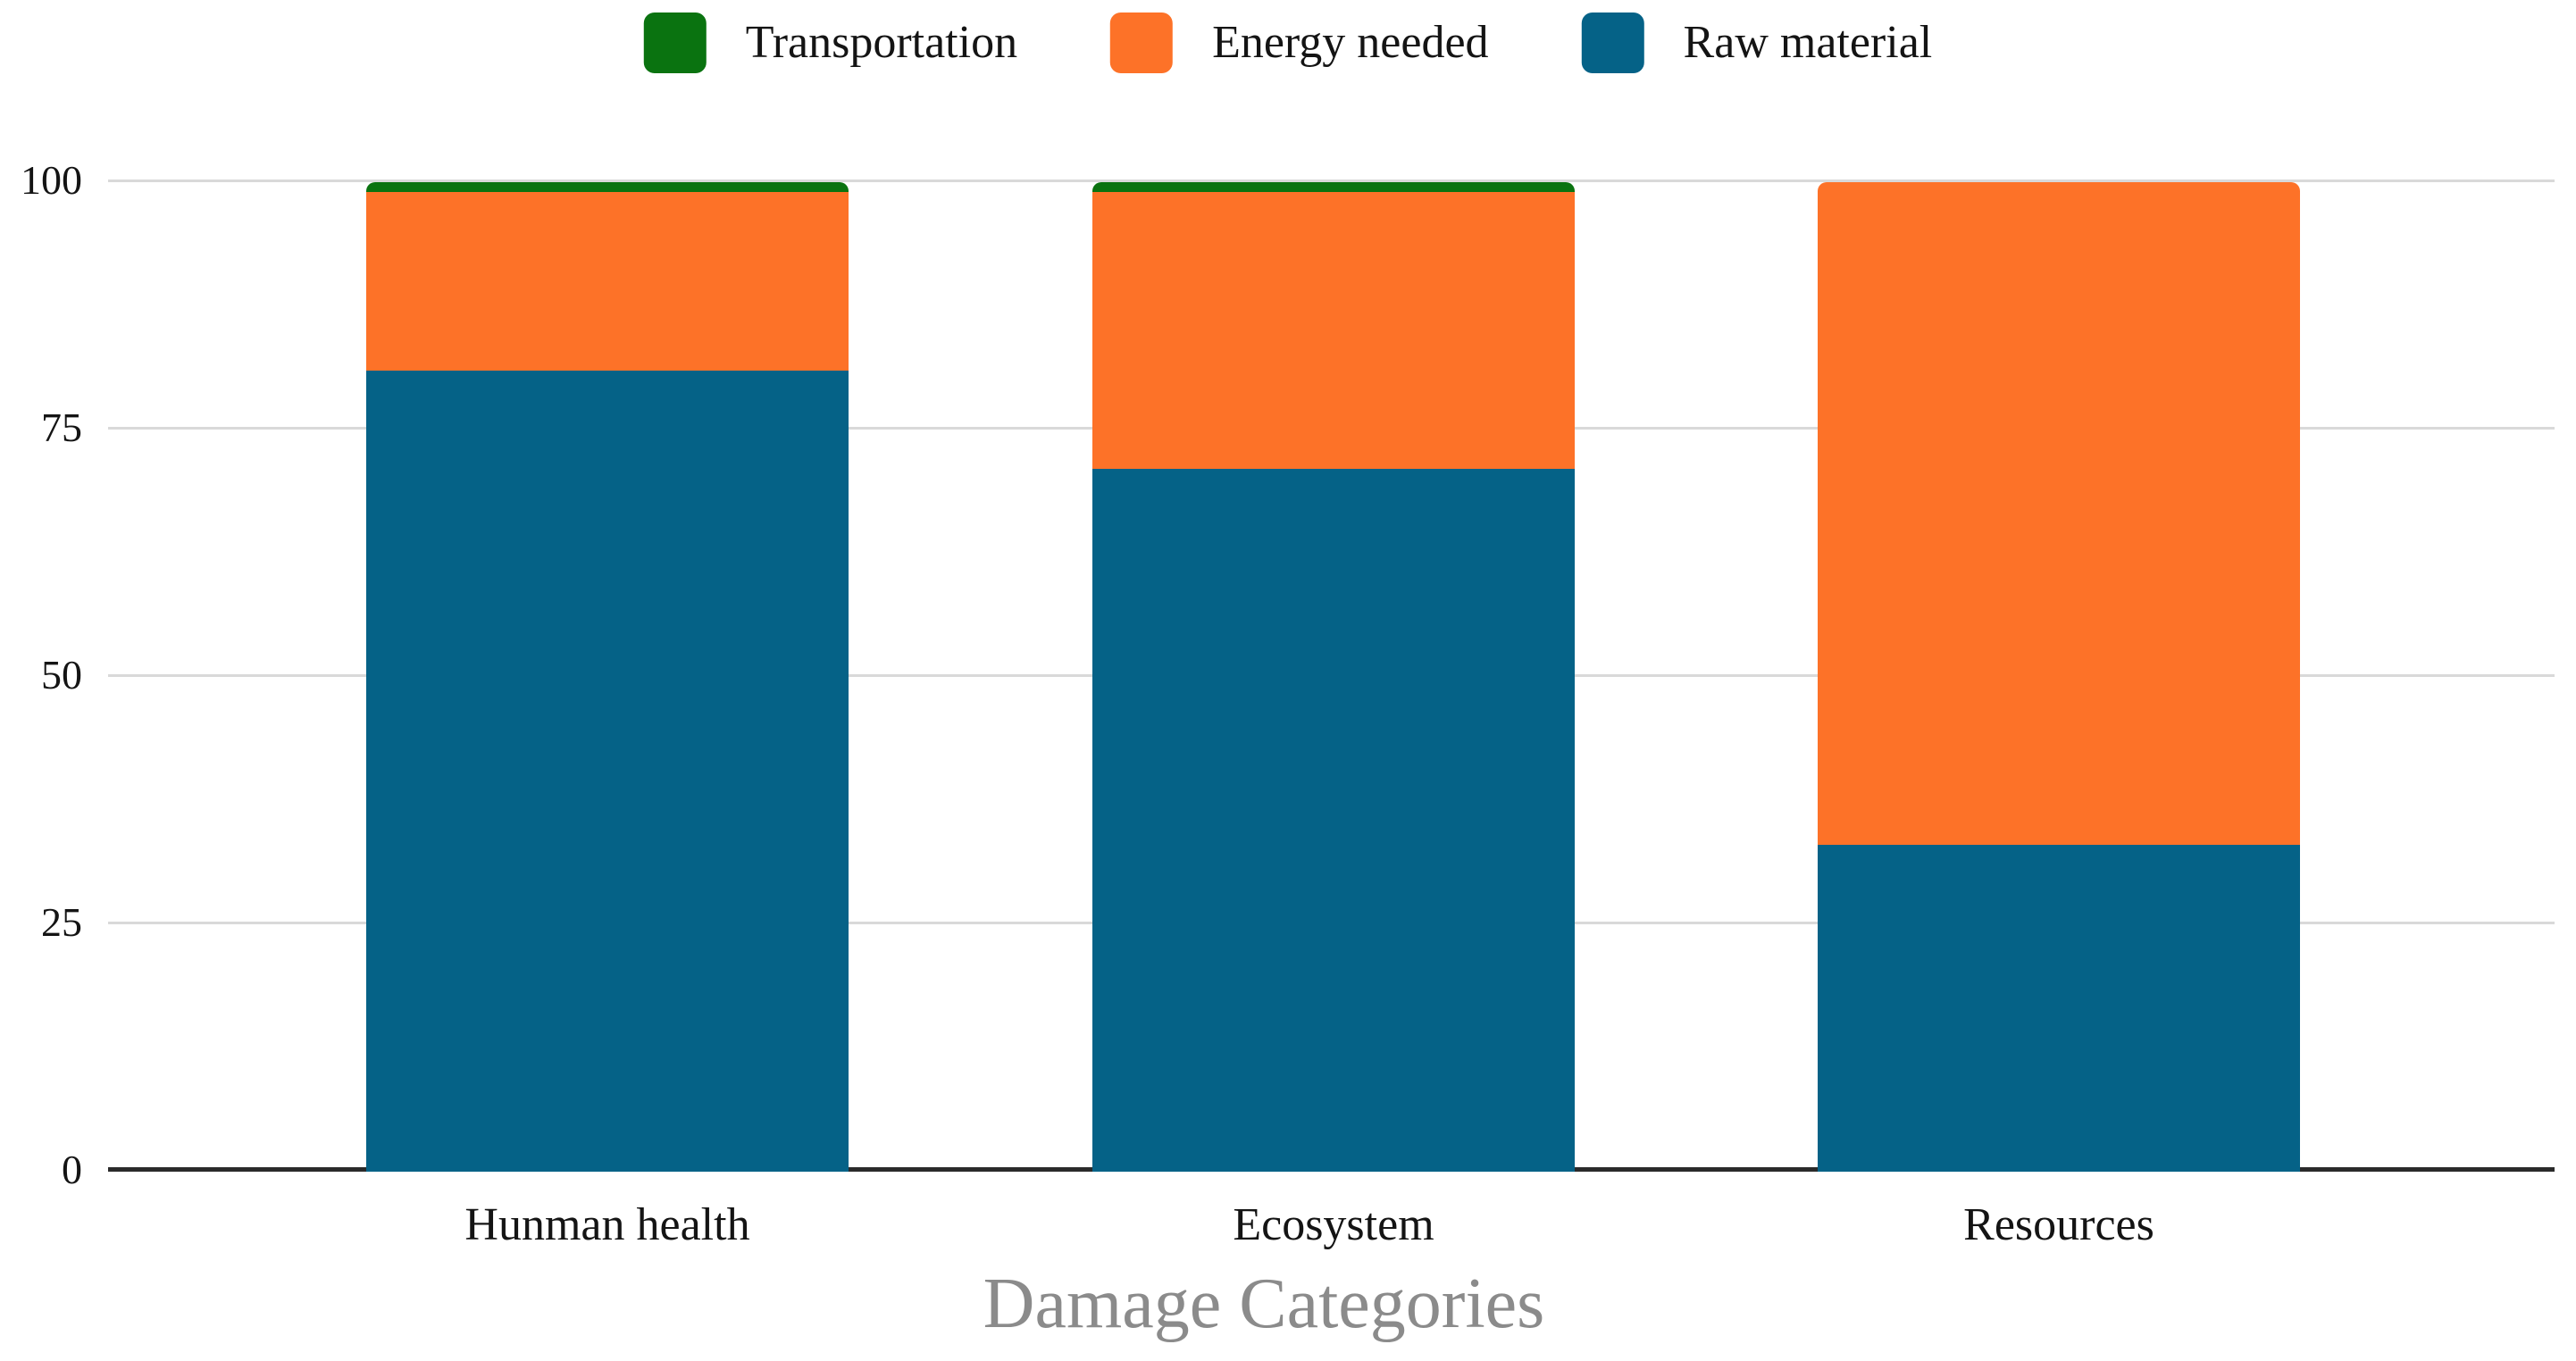 This screenshot has height=1361, width=2576. What do you see at coordinates (607, 1224) in the screenshot?
I see `x-tick-label-hunman-health: Hunman health` at bounding box center [607, 1224].